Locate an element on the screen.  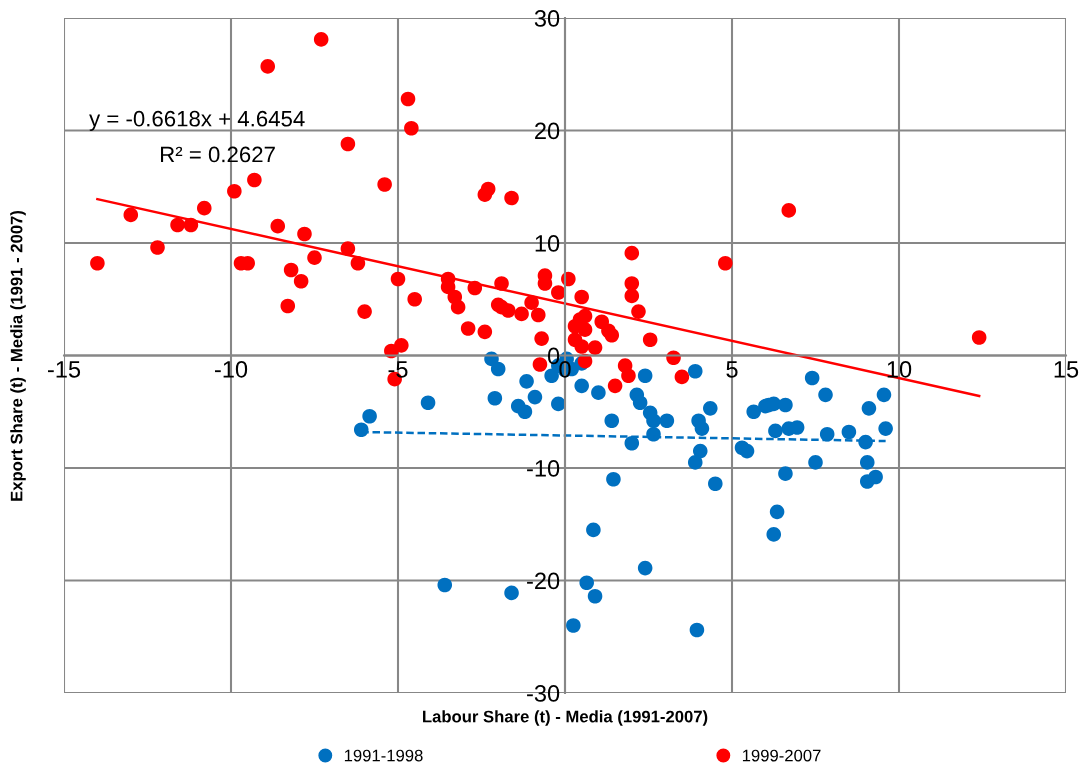
annotation: y = -0.6618x + 4.6454 is located at coordinates (197, 120).